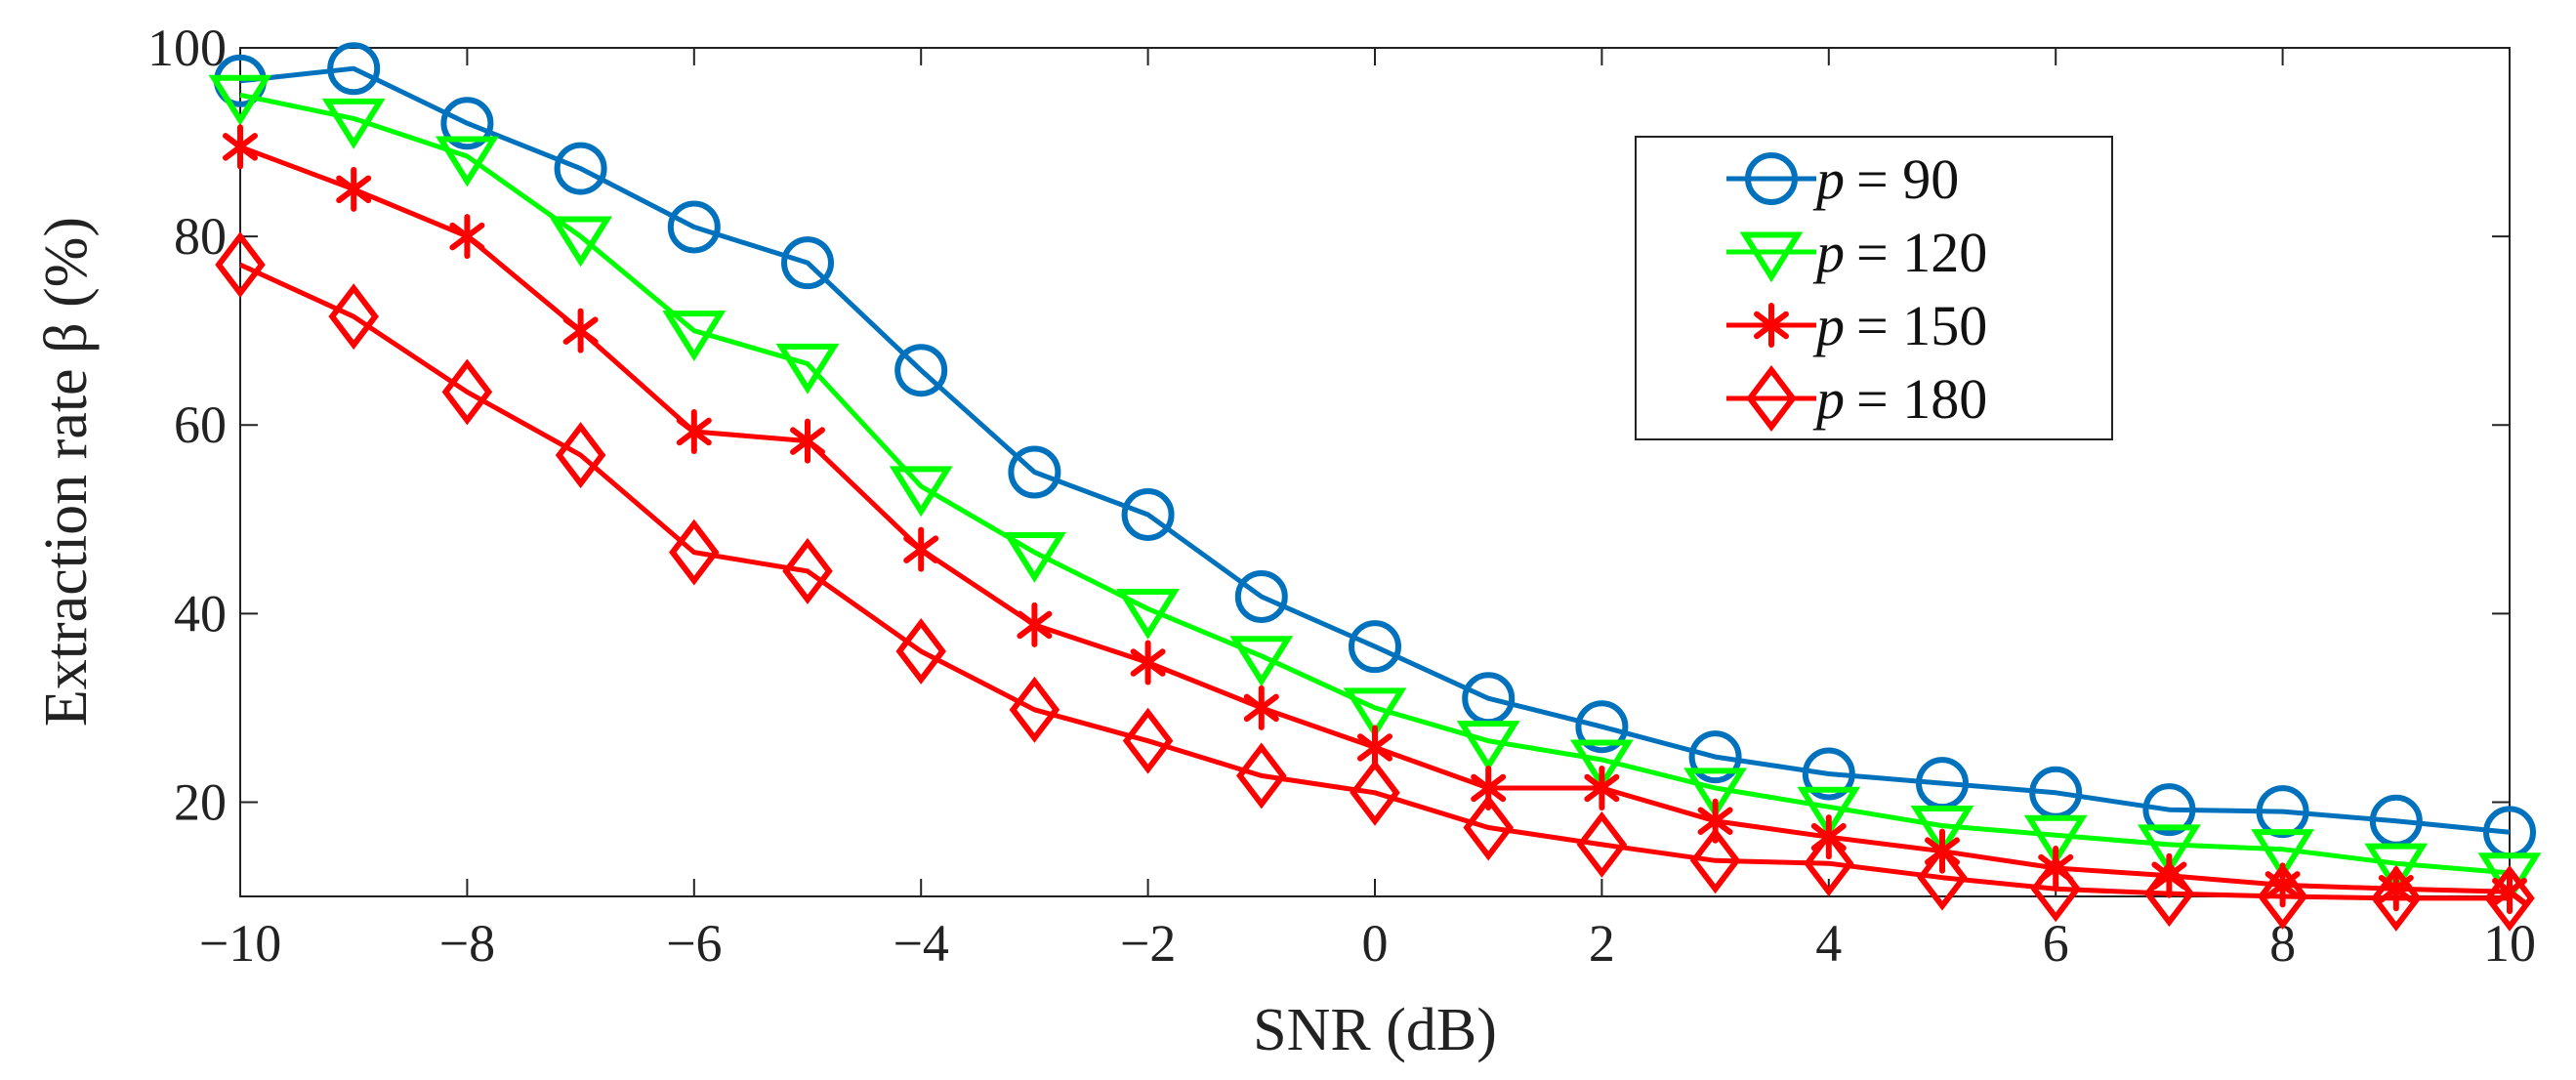  I want to click on legend-label: p = 180, so click(1899, 399).